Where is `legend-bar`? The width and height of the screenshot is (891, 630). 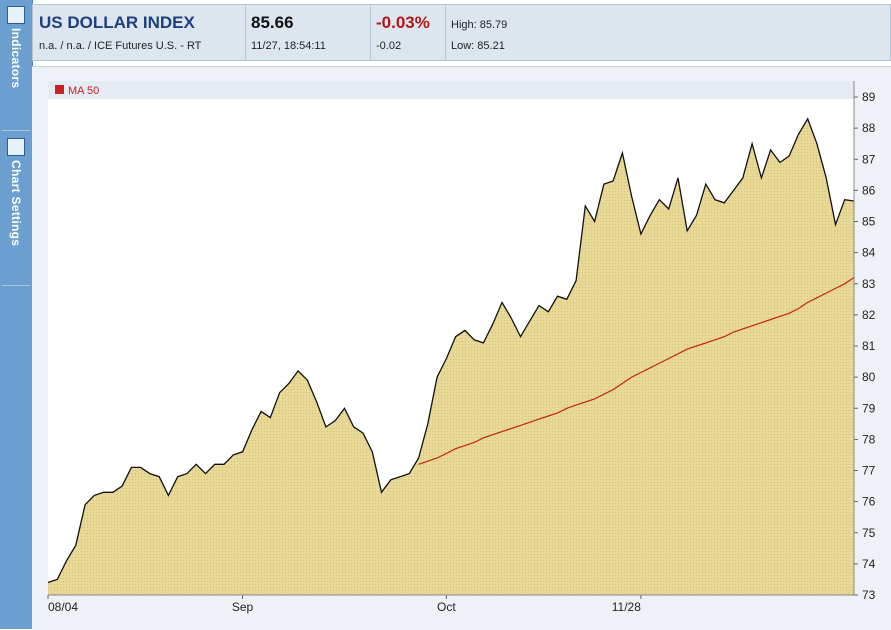
legend-bar is located at coordinates (451, 90).